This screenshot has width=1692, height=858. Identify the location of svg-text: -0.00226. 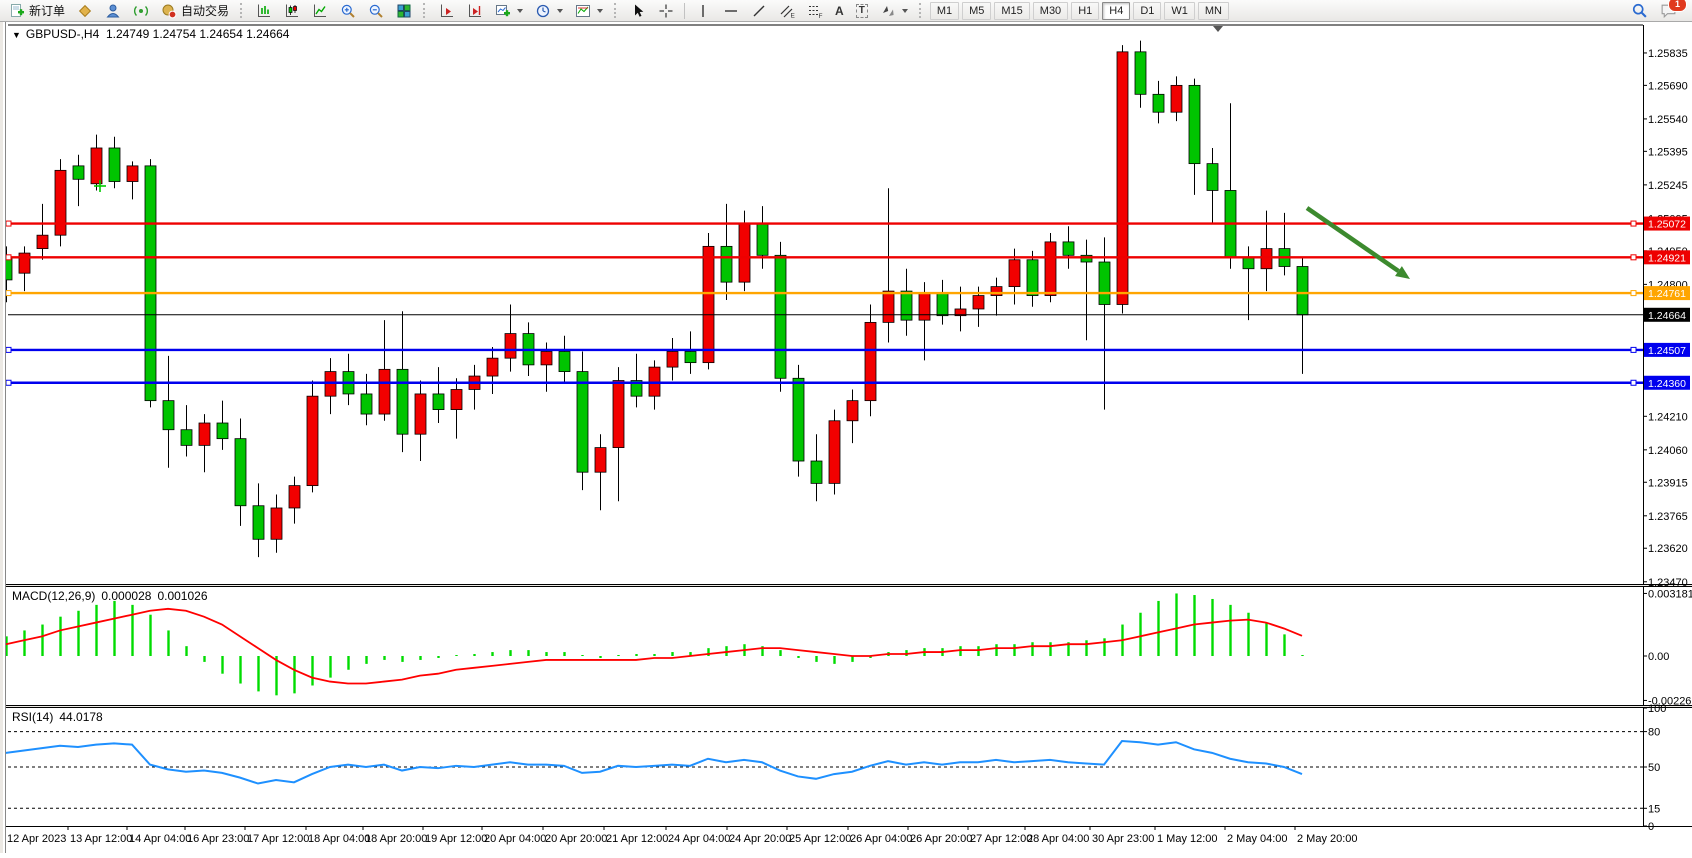
(1669, 701).